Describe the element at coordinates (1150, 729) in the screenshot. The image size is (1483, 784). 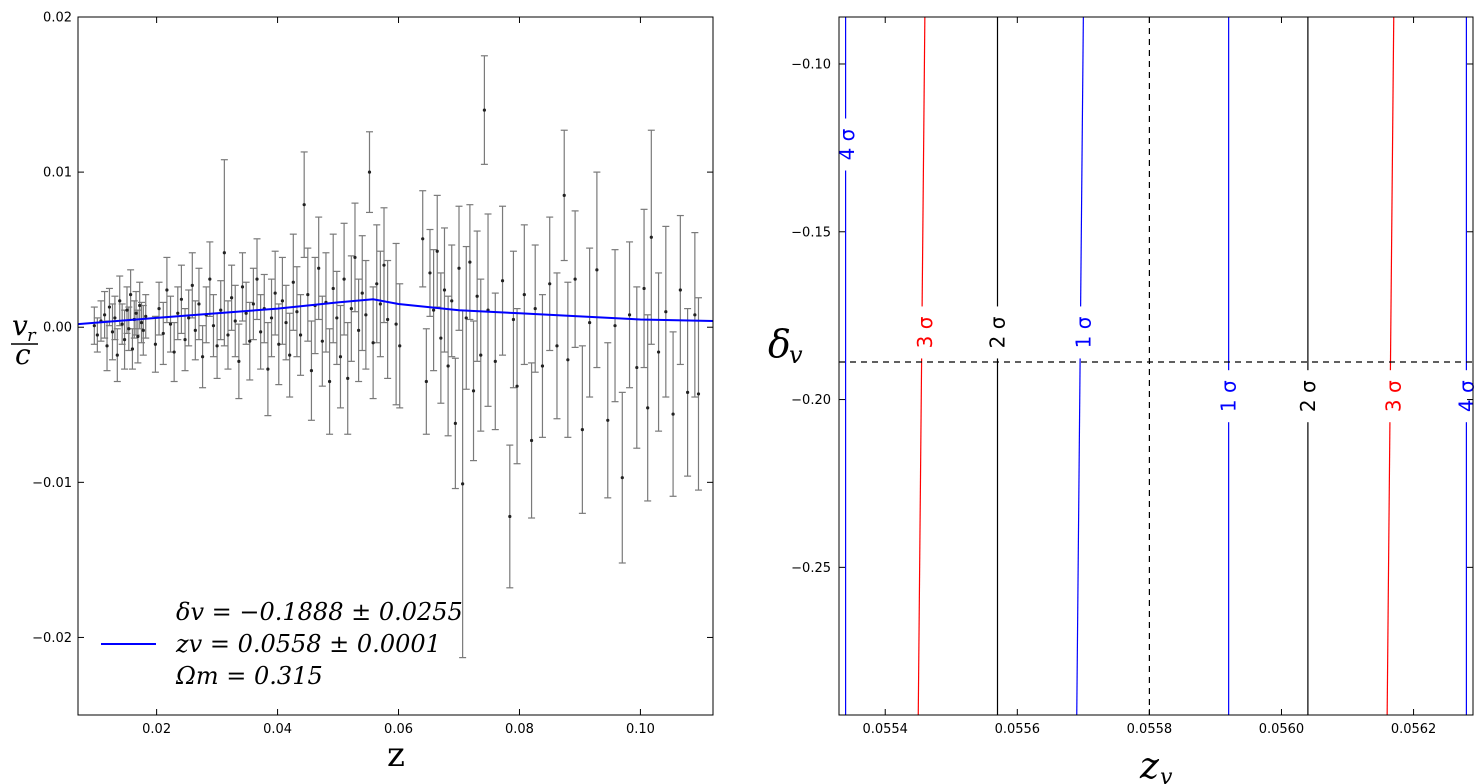
I see `x-tick-label: 0.0558` at that location.